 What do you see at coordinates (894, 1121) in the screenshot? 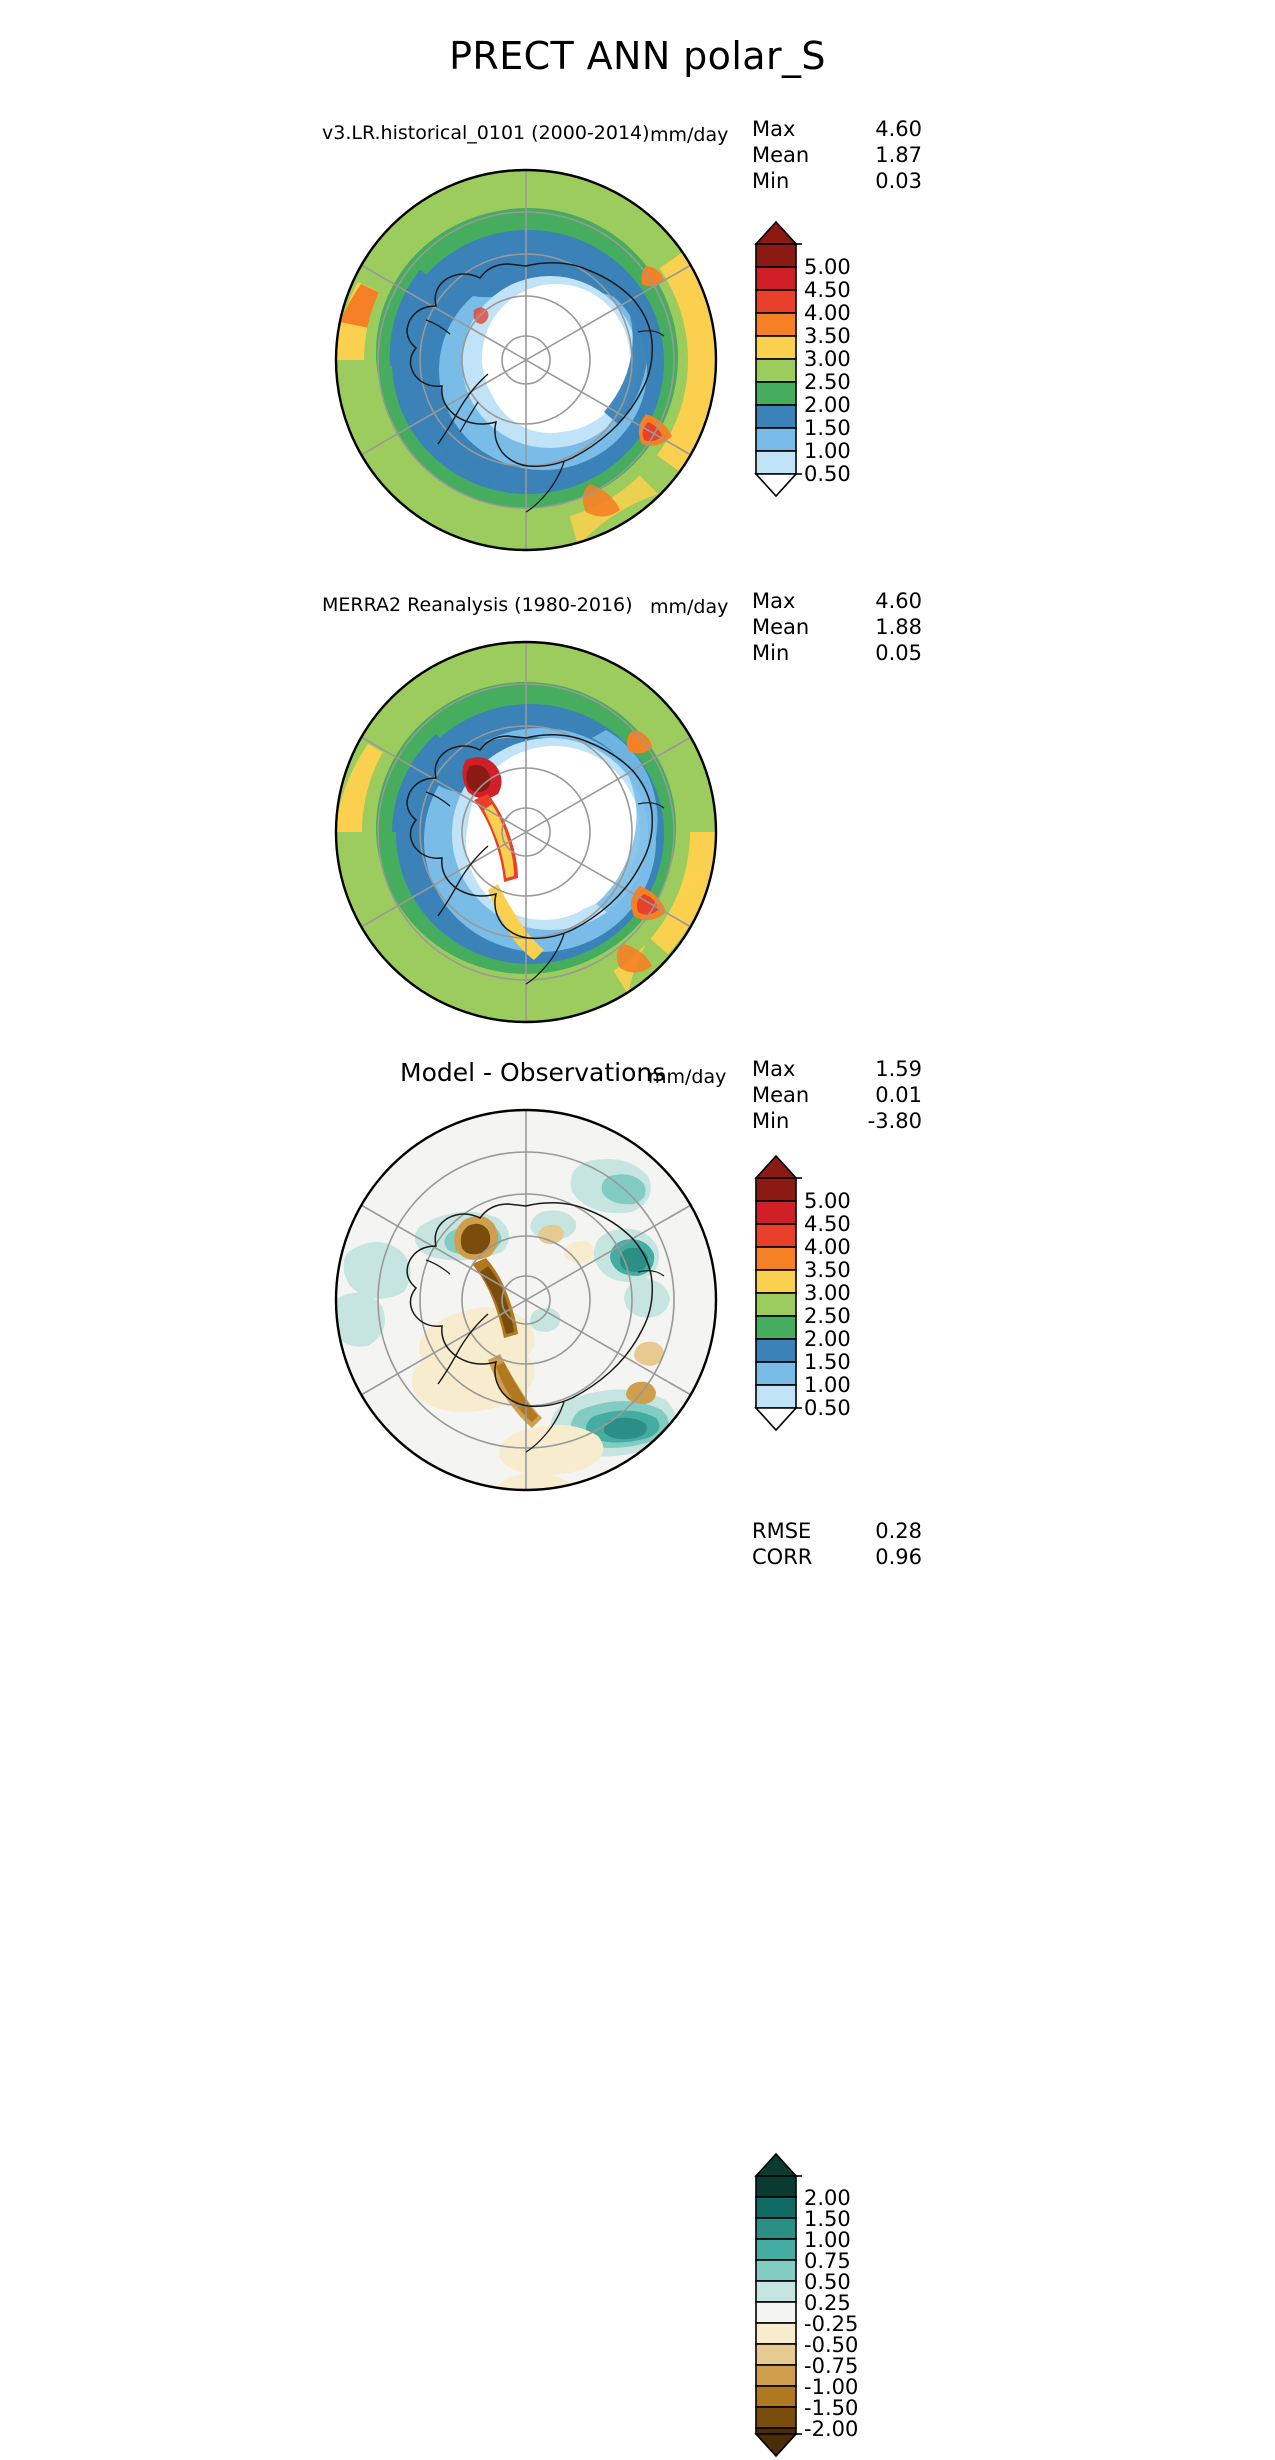
I see `stat-value: -3.80` at bounding box center [894, 1121].